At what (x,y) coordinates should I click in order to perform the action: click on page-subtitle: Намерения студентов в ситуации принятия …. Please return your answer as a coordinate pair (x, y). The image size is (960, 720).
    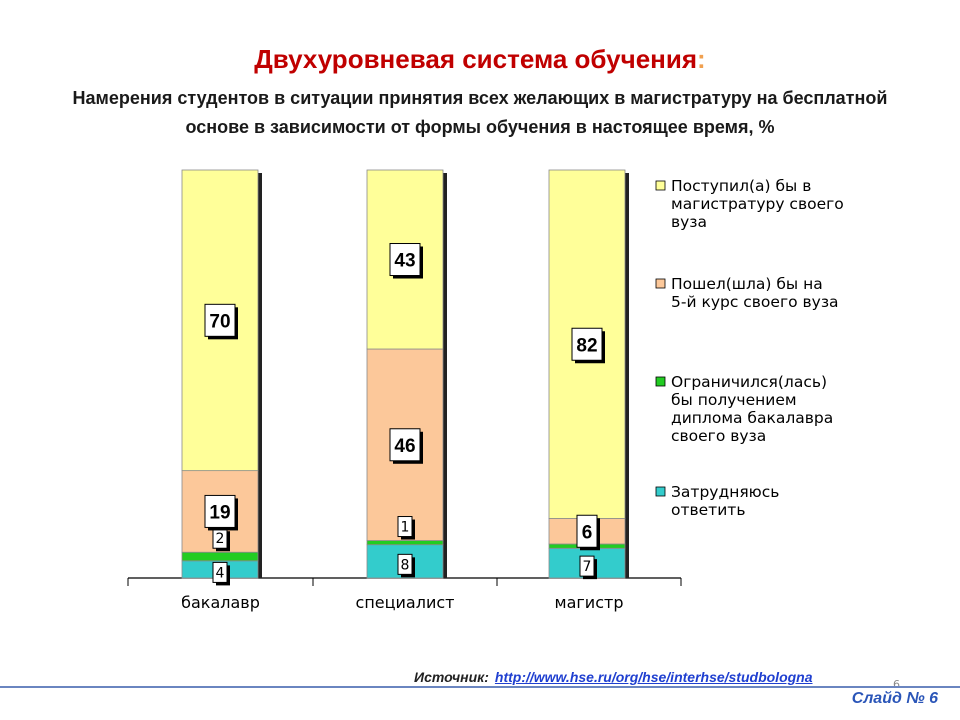
    Looking at the image, I should click on (480, 112).